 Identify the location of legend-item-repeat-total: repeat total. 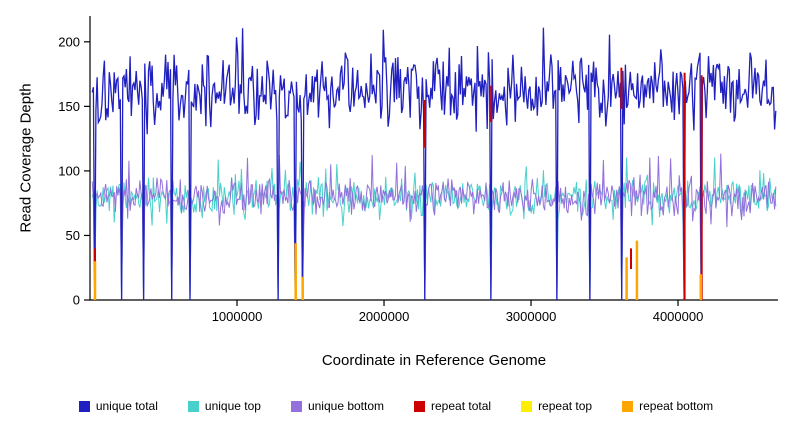
(452, 406).